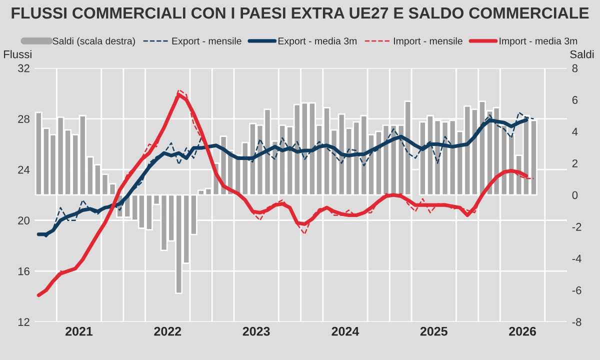 This screenshot has height=360, width=600. I want to click on y2-tick-label: 4, so click(575, 132).